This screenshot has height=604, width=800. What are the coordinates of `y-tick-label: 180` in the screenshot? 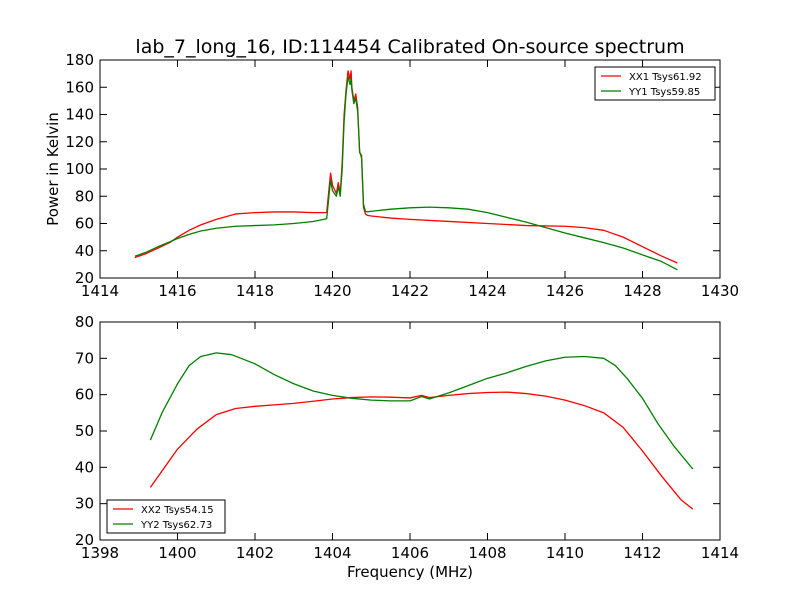 It's located at (79, 60).